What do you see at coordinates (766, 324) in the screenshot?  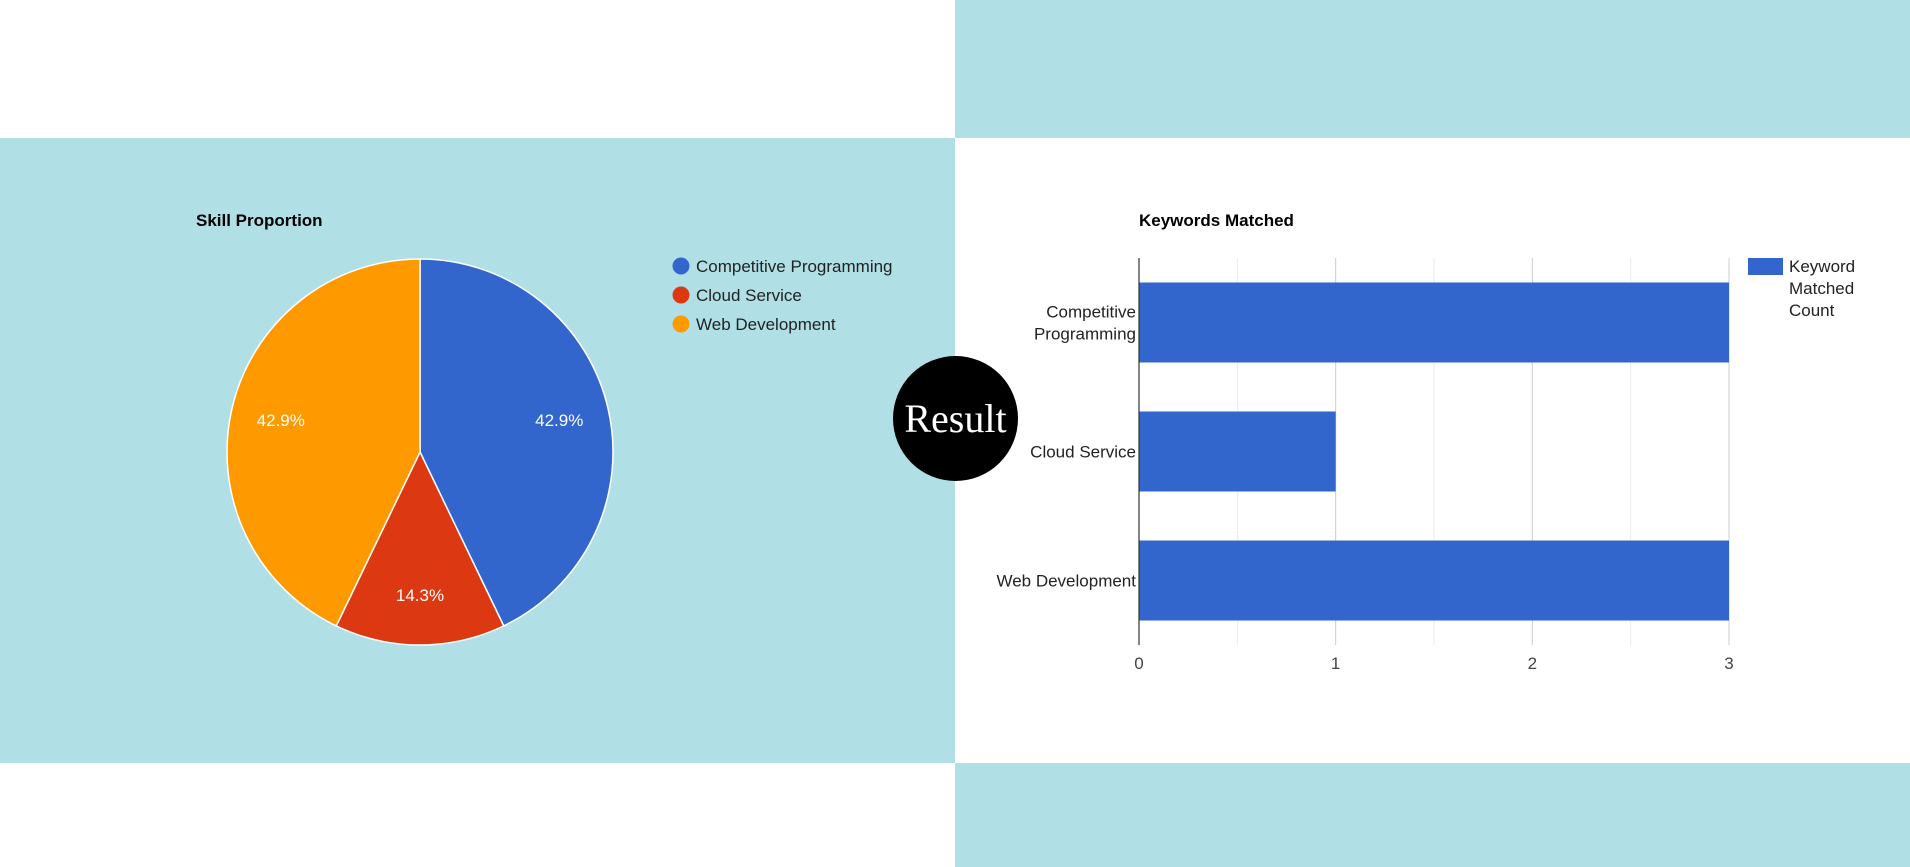 I see `pie-legend-label: Web Development` at bounding box center [766, 324].